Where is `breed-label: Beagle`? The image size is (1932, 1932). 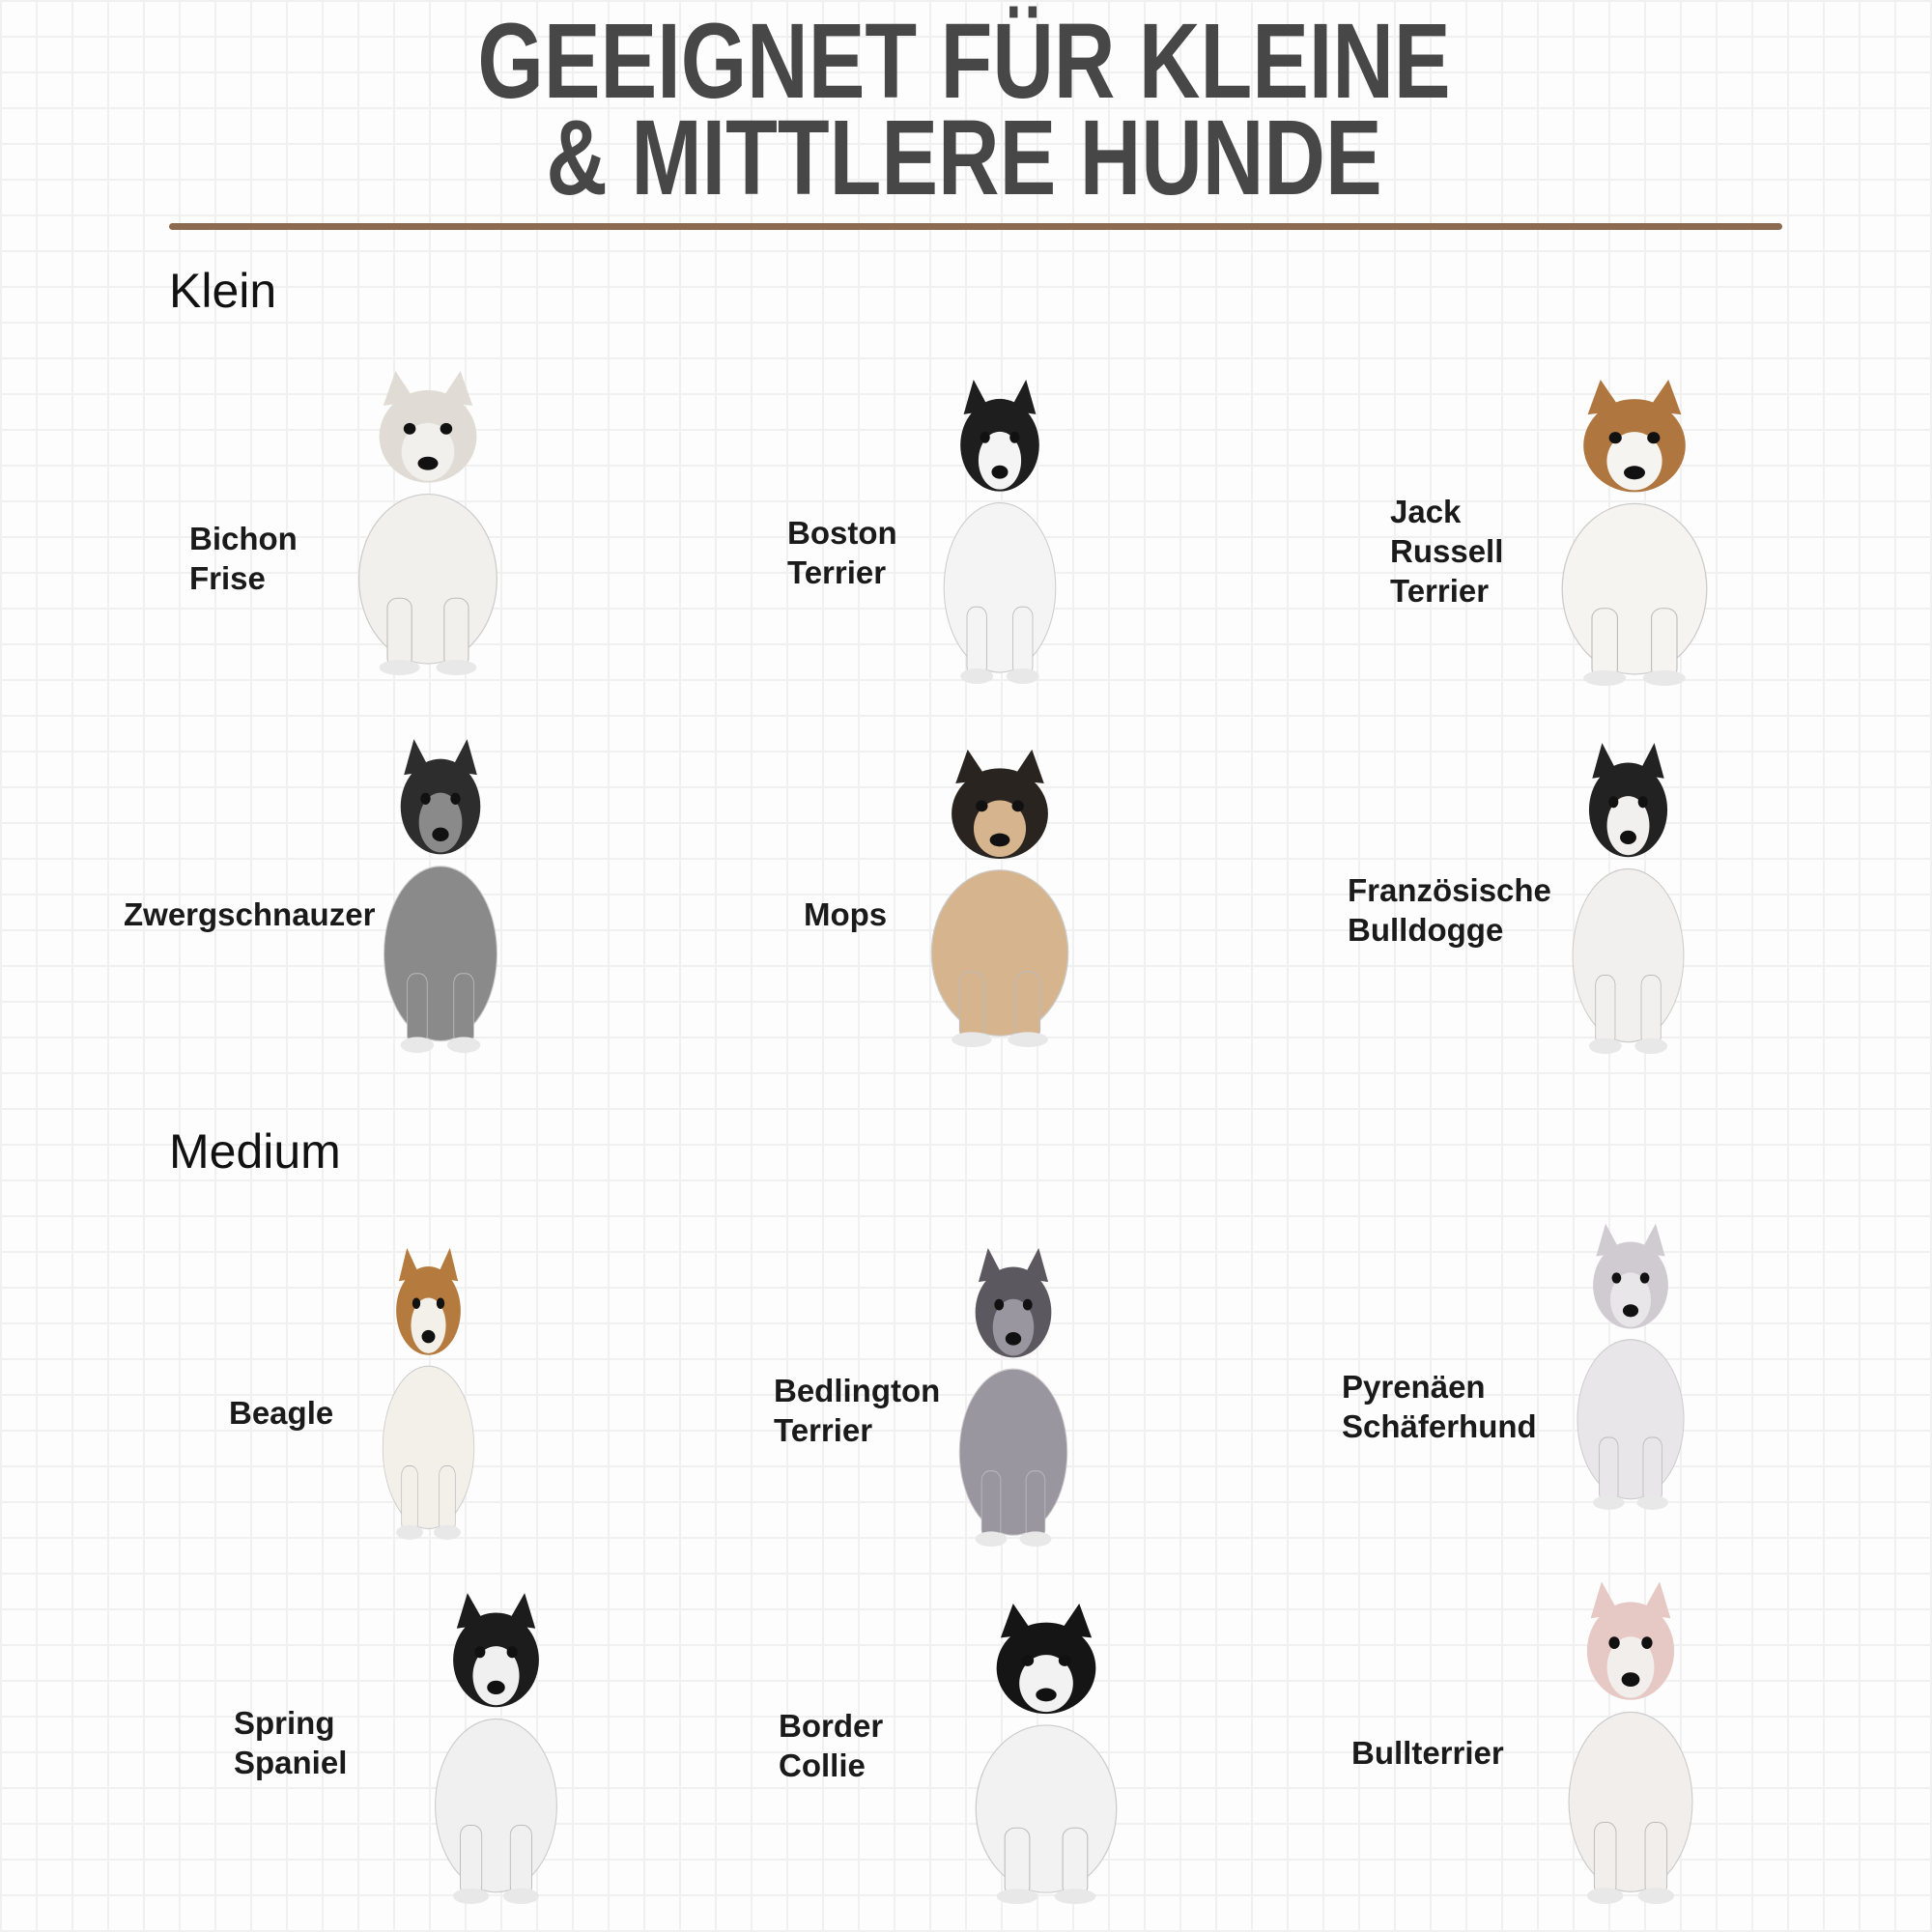 breed-label: Beagle is located at coordinates (281, 1413).